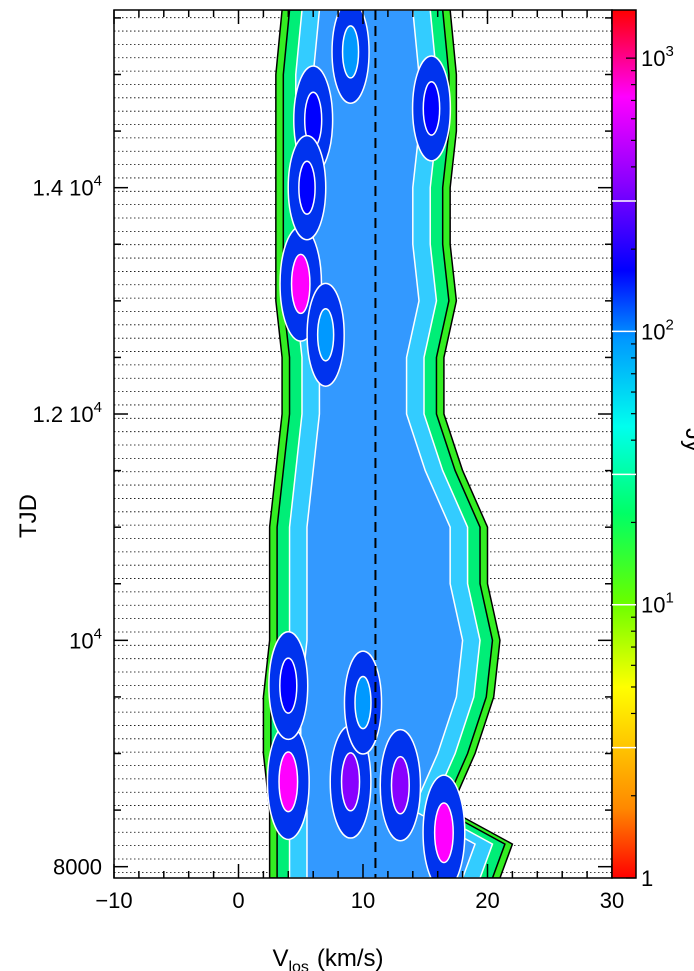  I want to click on y-tick-label: 104, so click(85, 639).